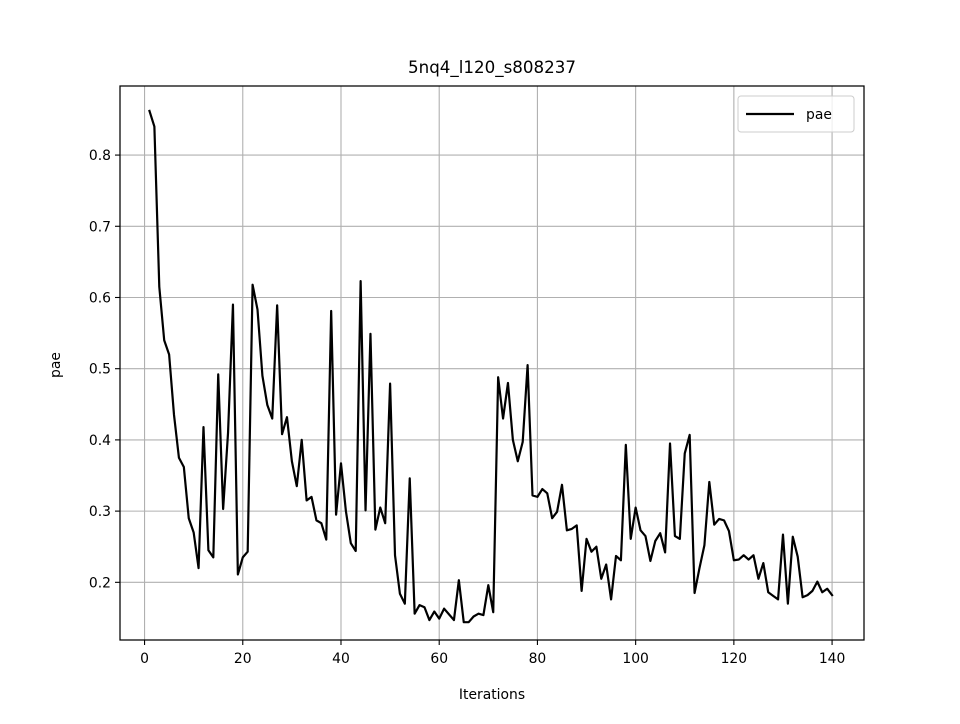 The width and height of the screenshot is (960, 724). Describe the element at coordinates (100, 512) in the screenshot. I see `y-tick-label: 0.3` at that location.